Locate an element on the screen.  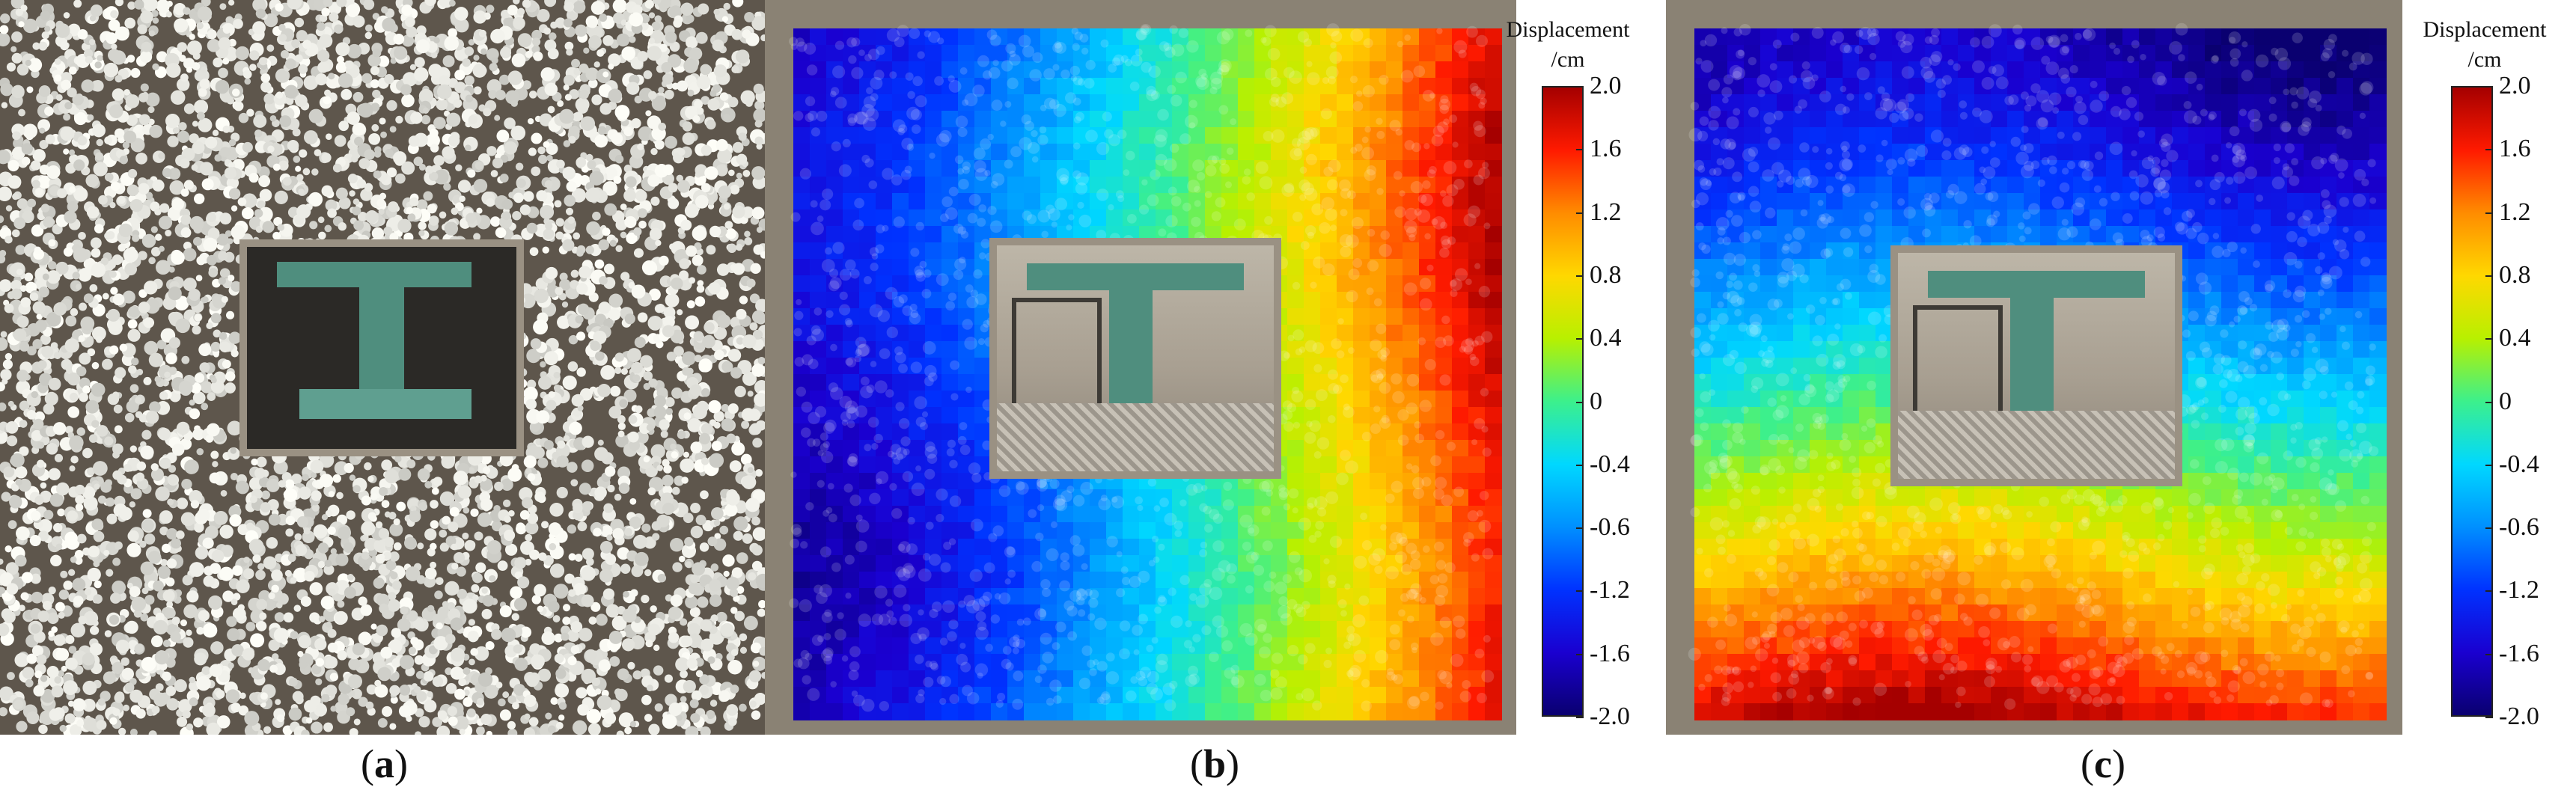
caption-a-letter: a is located at coordinates (383, 764).